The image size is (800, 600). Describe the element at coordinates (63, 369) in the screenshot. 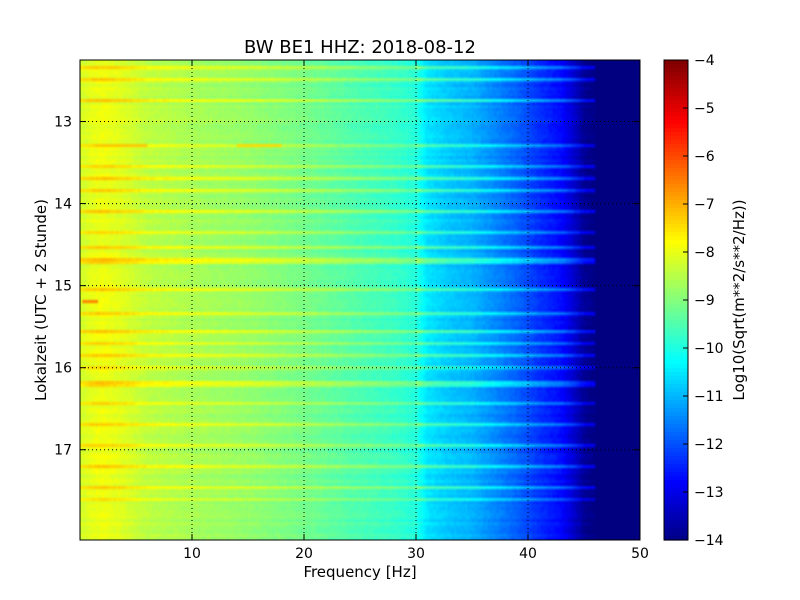

I see `y-tick-label: 16` at that location.